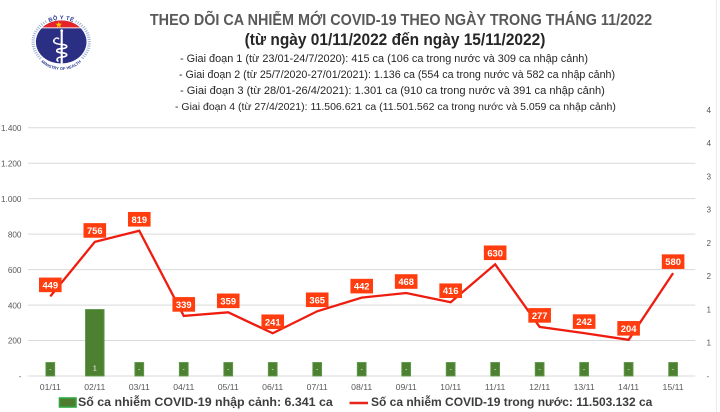  I want to click on svg-text: 756, so click(95, 230).